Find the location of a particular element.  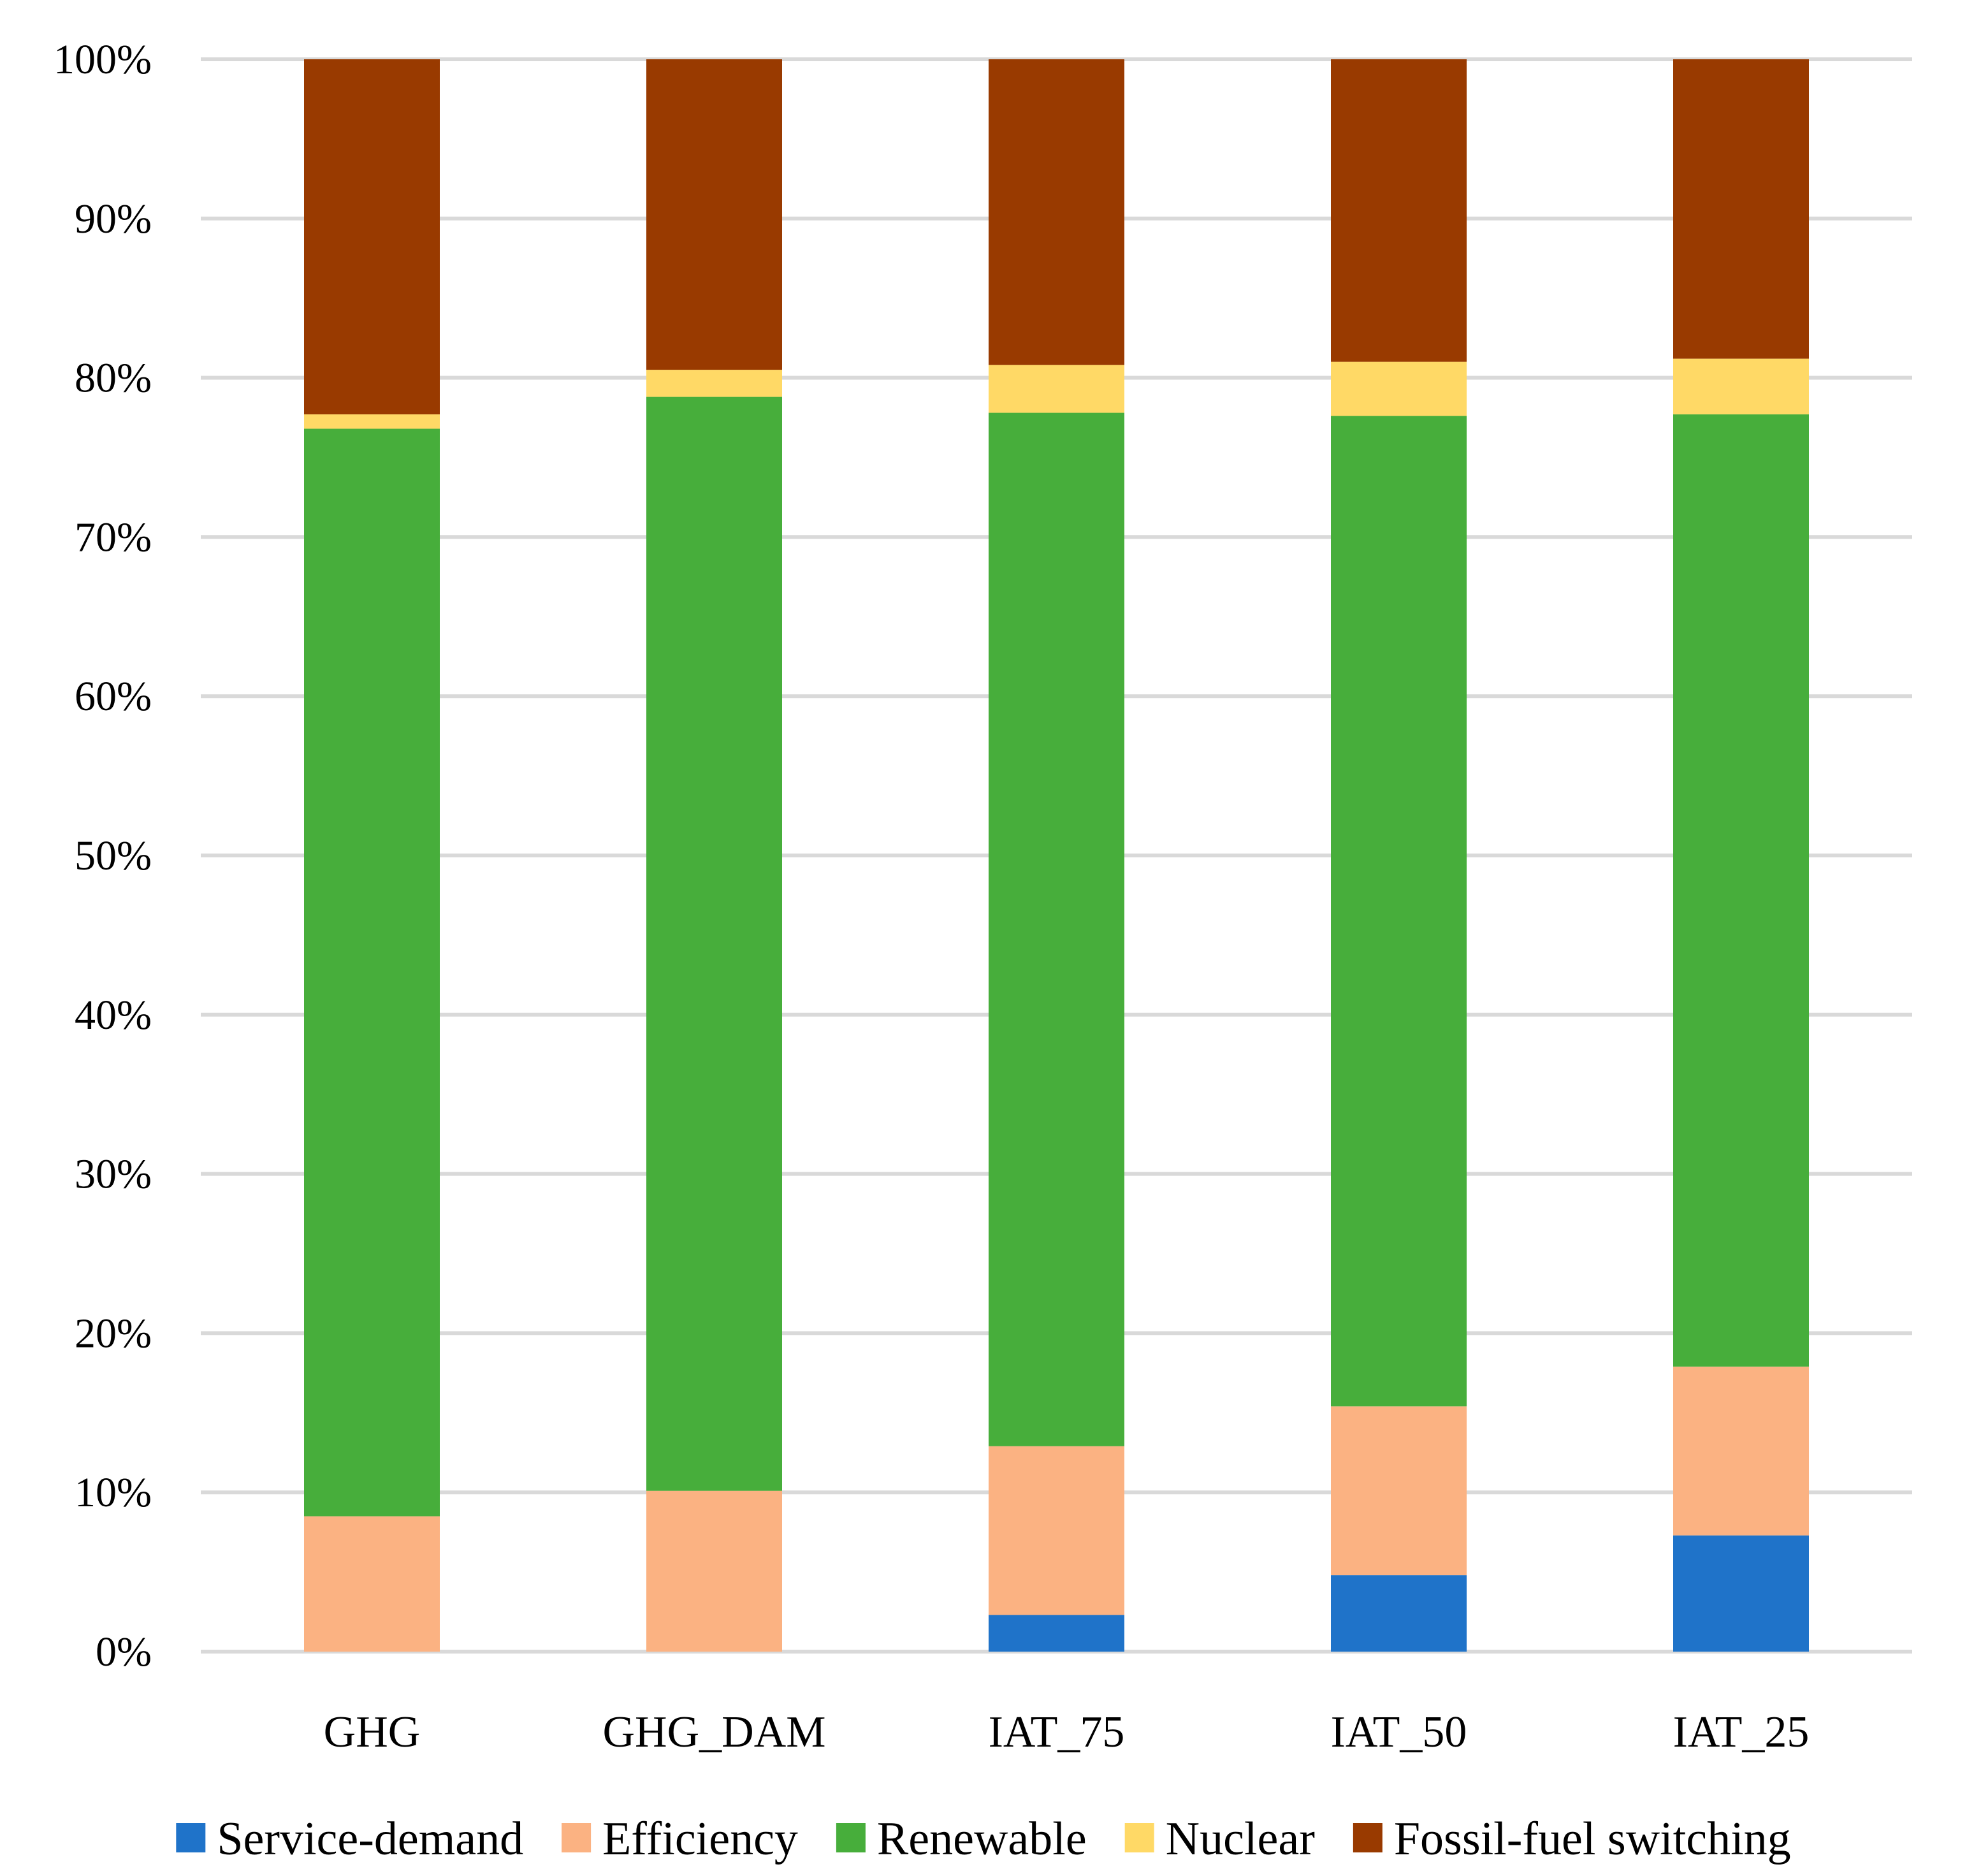

legend-label: Fossil-fuel switching is located at coordinates (1592, 1839).